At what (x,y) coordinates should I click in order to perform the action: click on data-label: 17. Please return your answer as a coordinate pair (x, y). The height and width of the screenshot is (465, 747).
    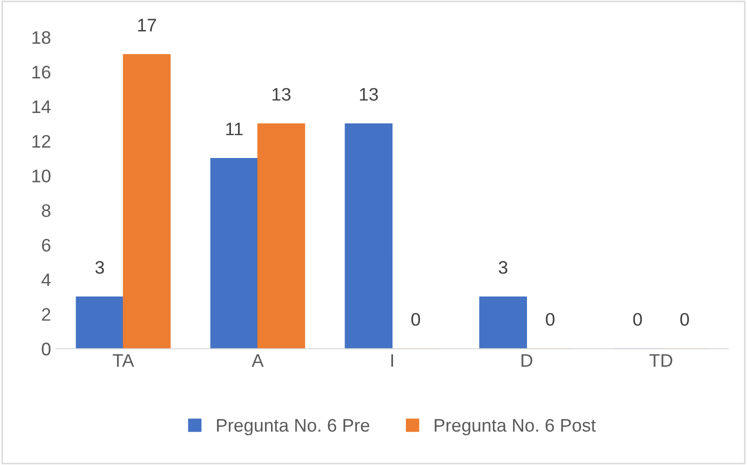
    Looking at the image, I should click on (147, 25).